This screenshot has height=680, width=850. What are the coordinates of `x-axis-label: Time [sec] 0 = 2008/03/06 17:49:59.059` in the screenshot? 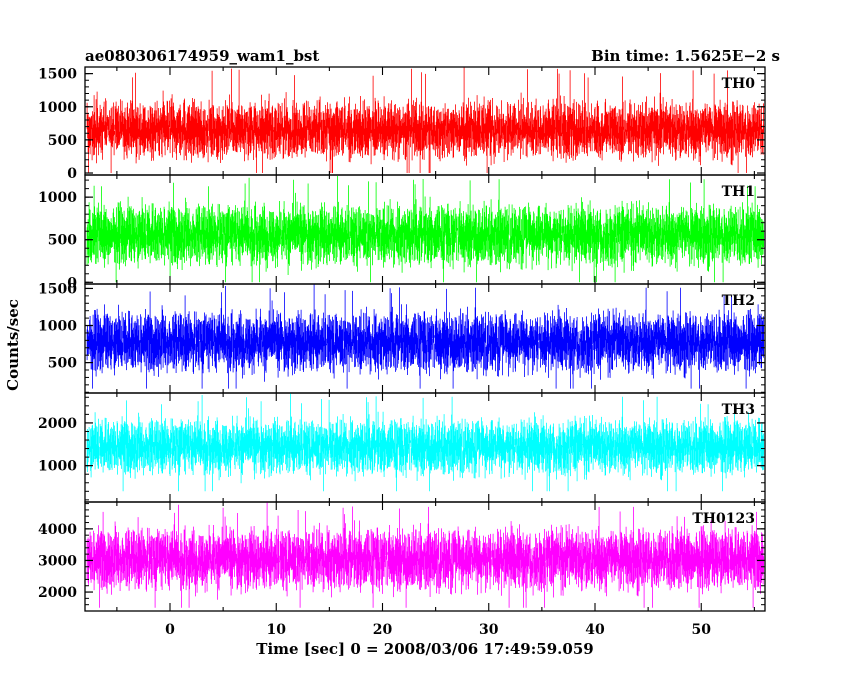 It's located at (424, 649).